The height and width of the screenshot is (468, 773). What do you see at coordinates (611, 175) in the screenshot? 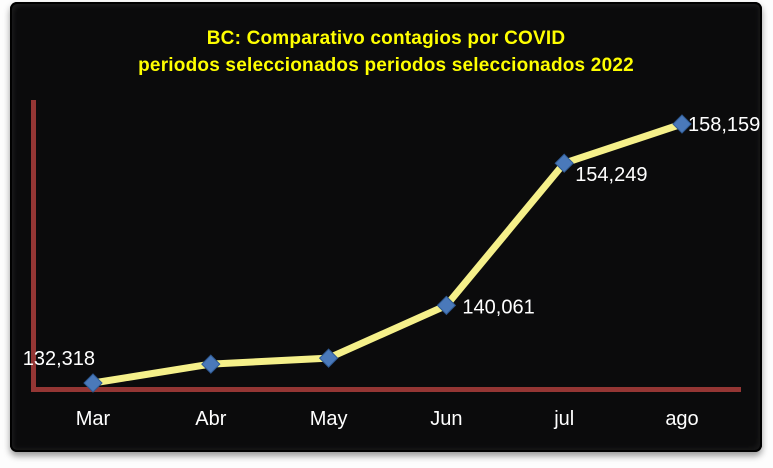
I see `data-point-label: 154,249` at bounding box center [611, 175].